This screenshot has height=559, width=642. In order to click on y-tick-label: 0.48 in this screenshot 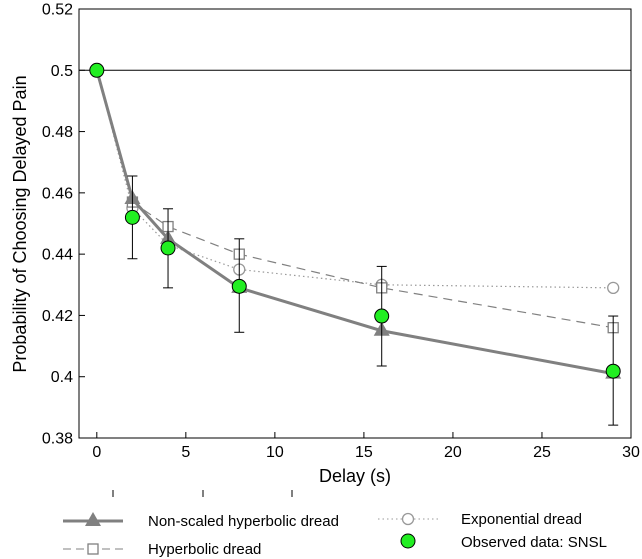, I will do `click(57, 132)`.